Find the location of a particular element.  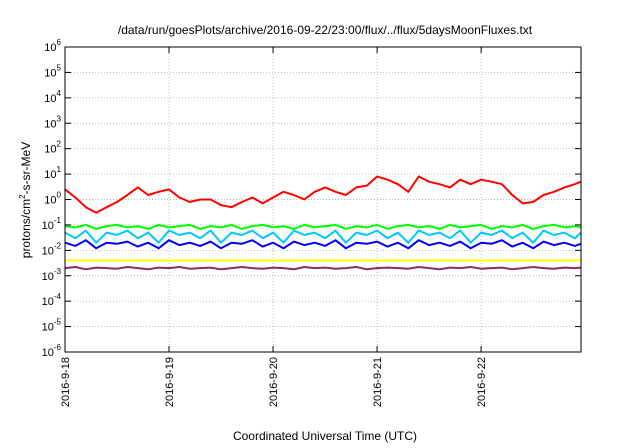

y-axis-label-sup: 2 is located at coordinates (22, 196).